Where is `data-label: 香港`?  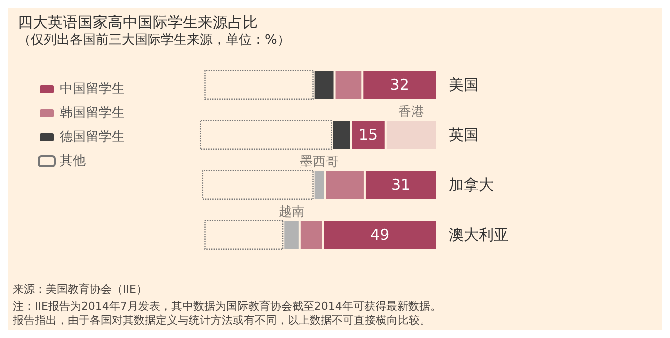
data-label: 香港 is located at coordinates (411, 112).